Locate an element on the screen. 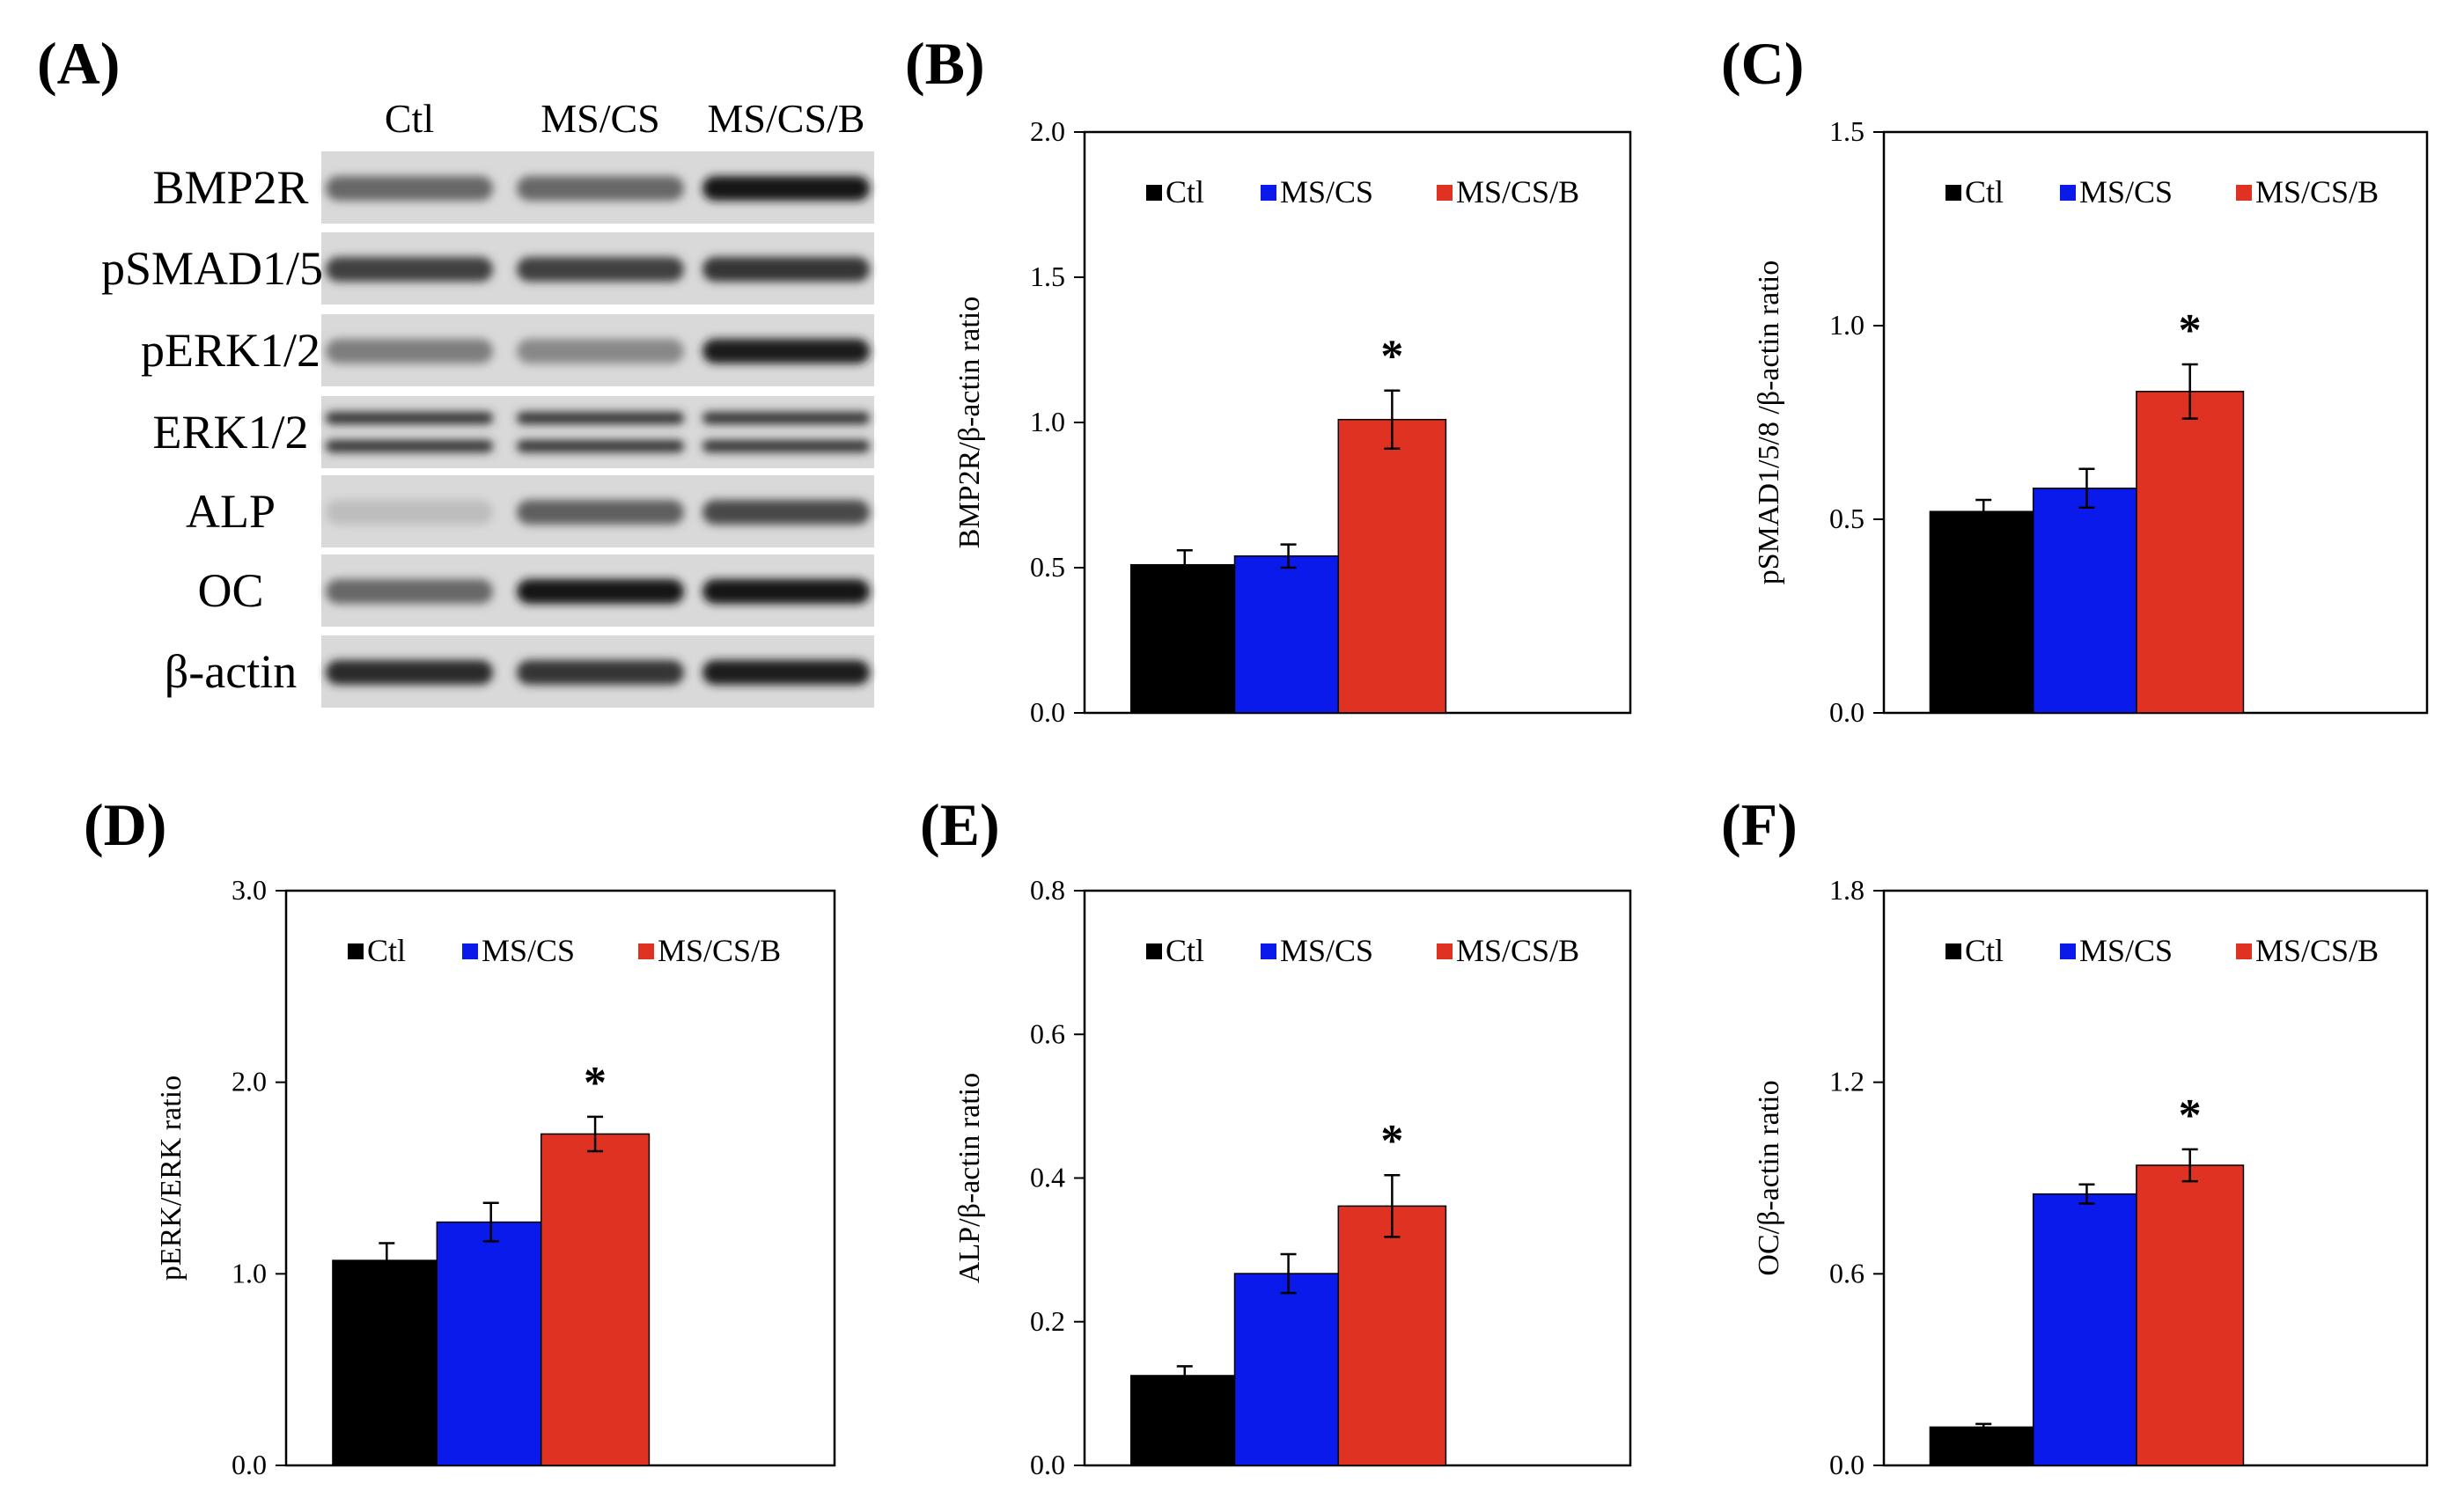 The height and width of the screenshot is (1505, 2464). y-tick-label: 1.2 is located at coordinates (1847, 1082).